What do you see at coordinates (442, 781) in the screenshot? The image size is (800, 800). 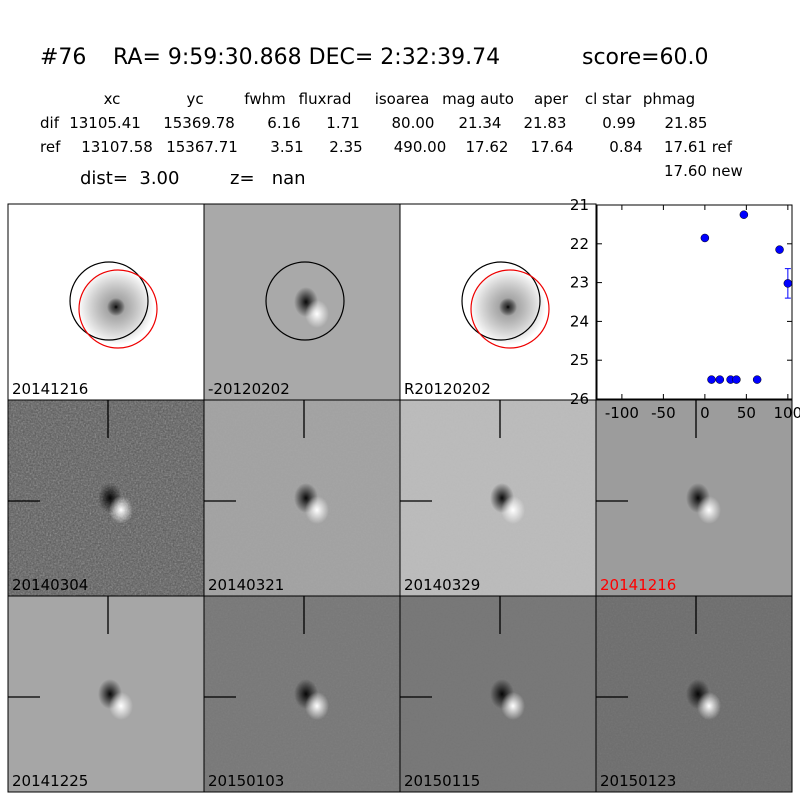 I see `stamp-label: 20150115` at bounding box center [442, 781].